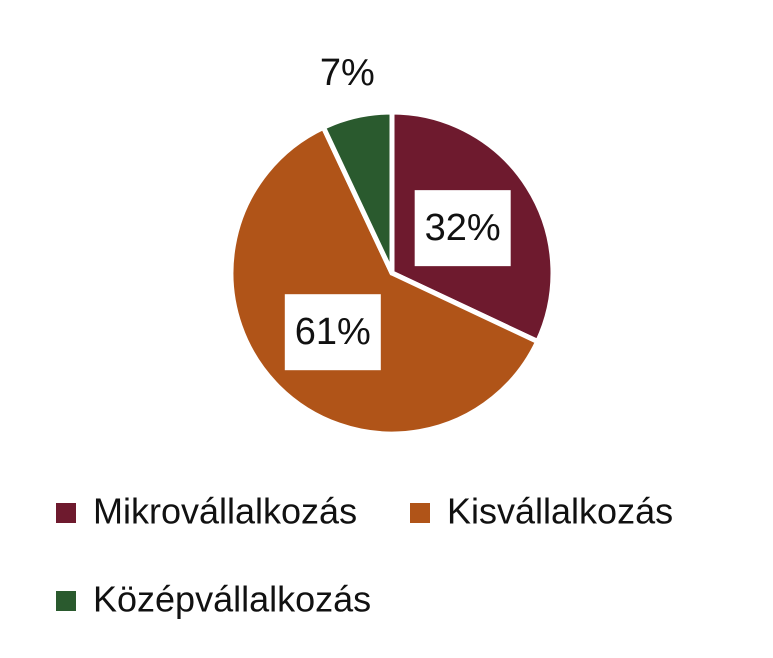 The image size is (773, 658). Describe the element at coordinates (357, 192) in the screenshot. I see `pie-slice` at that location.